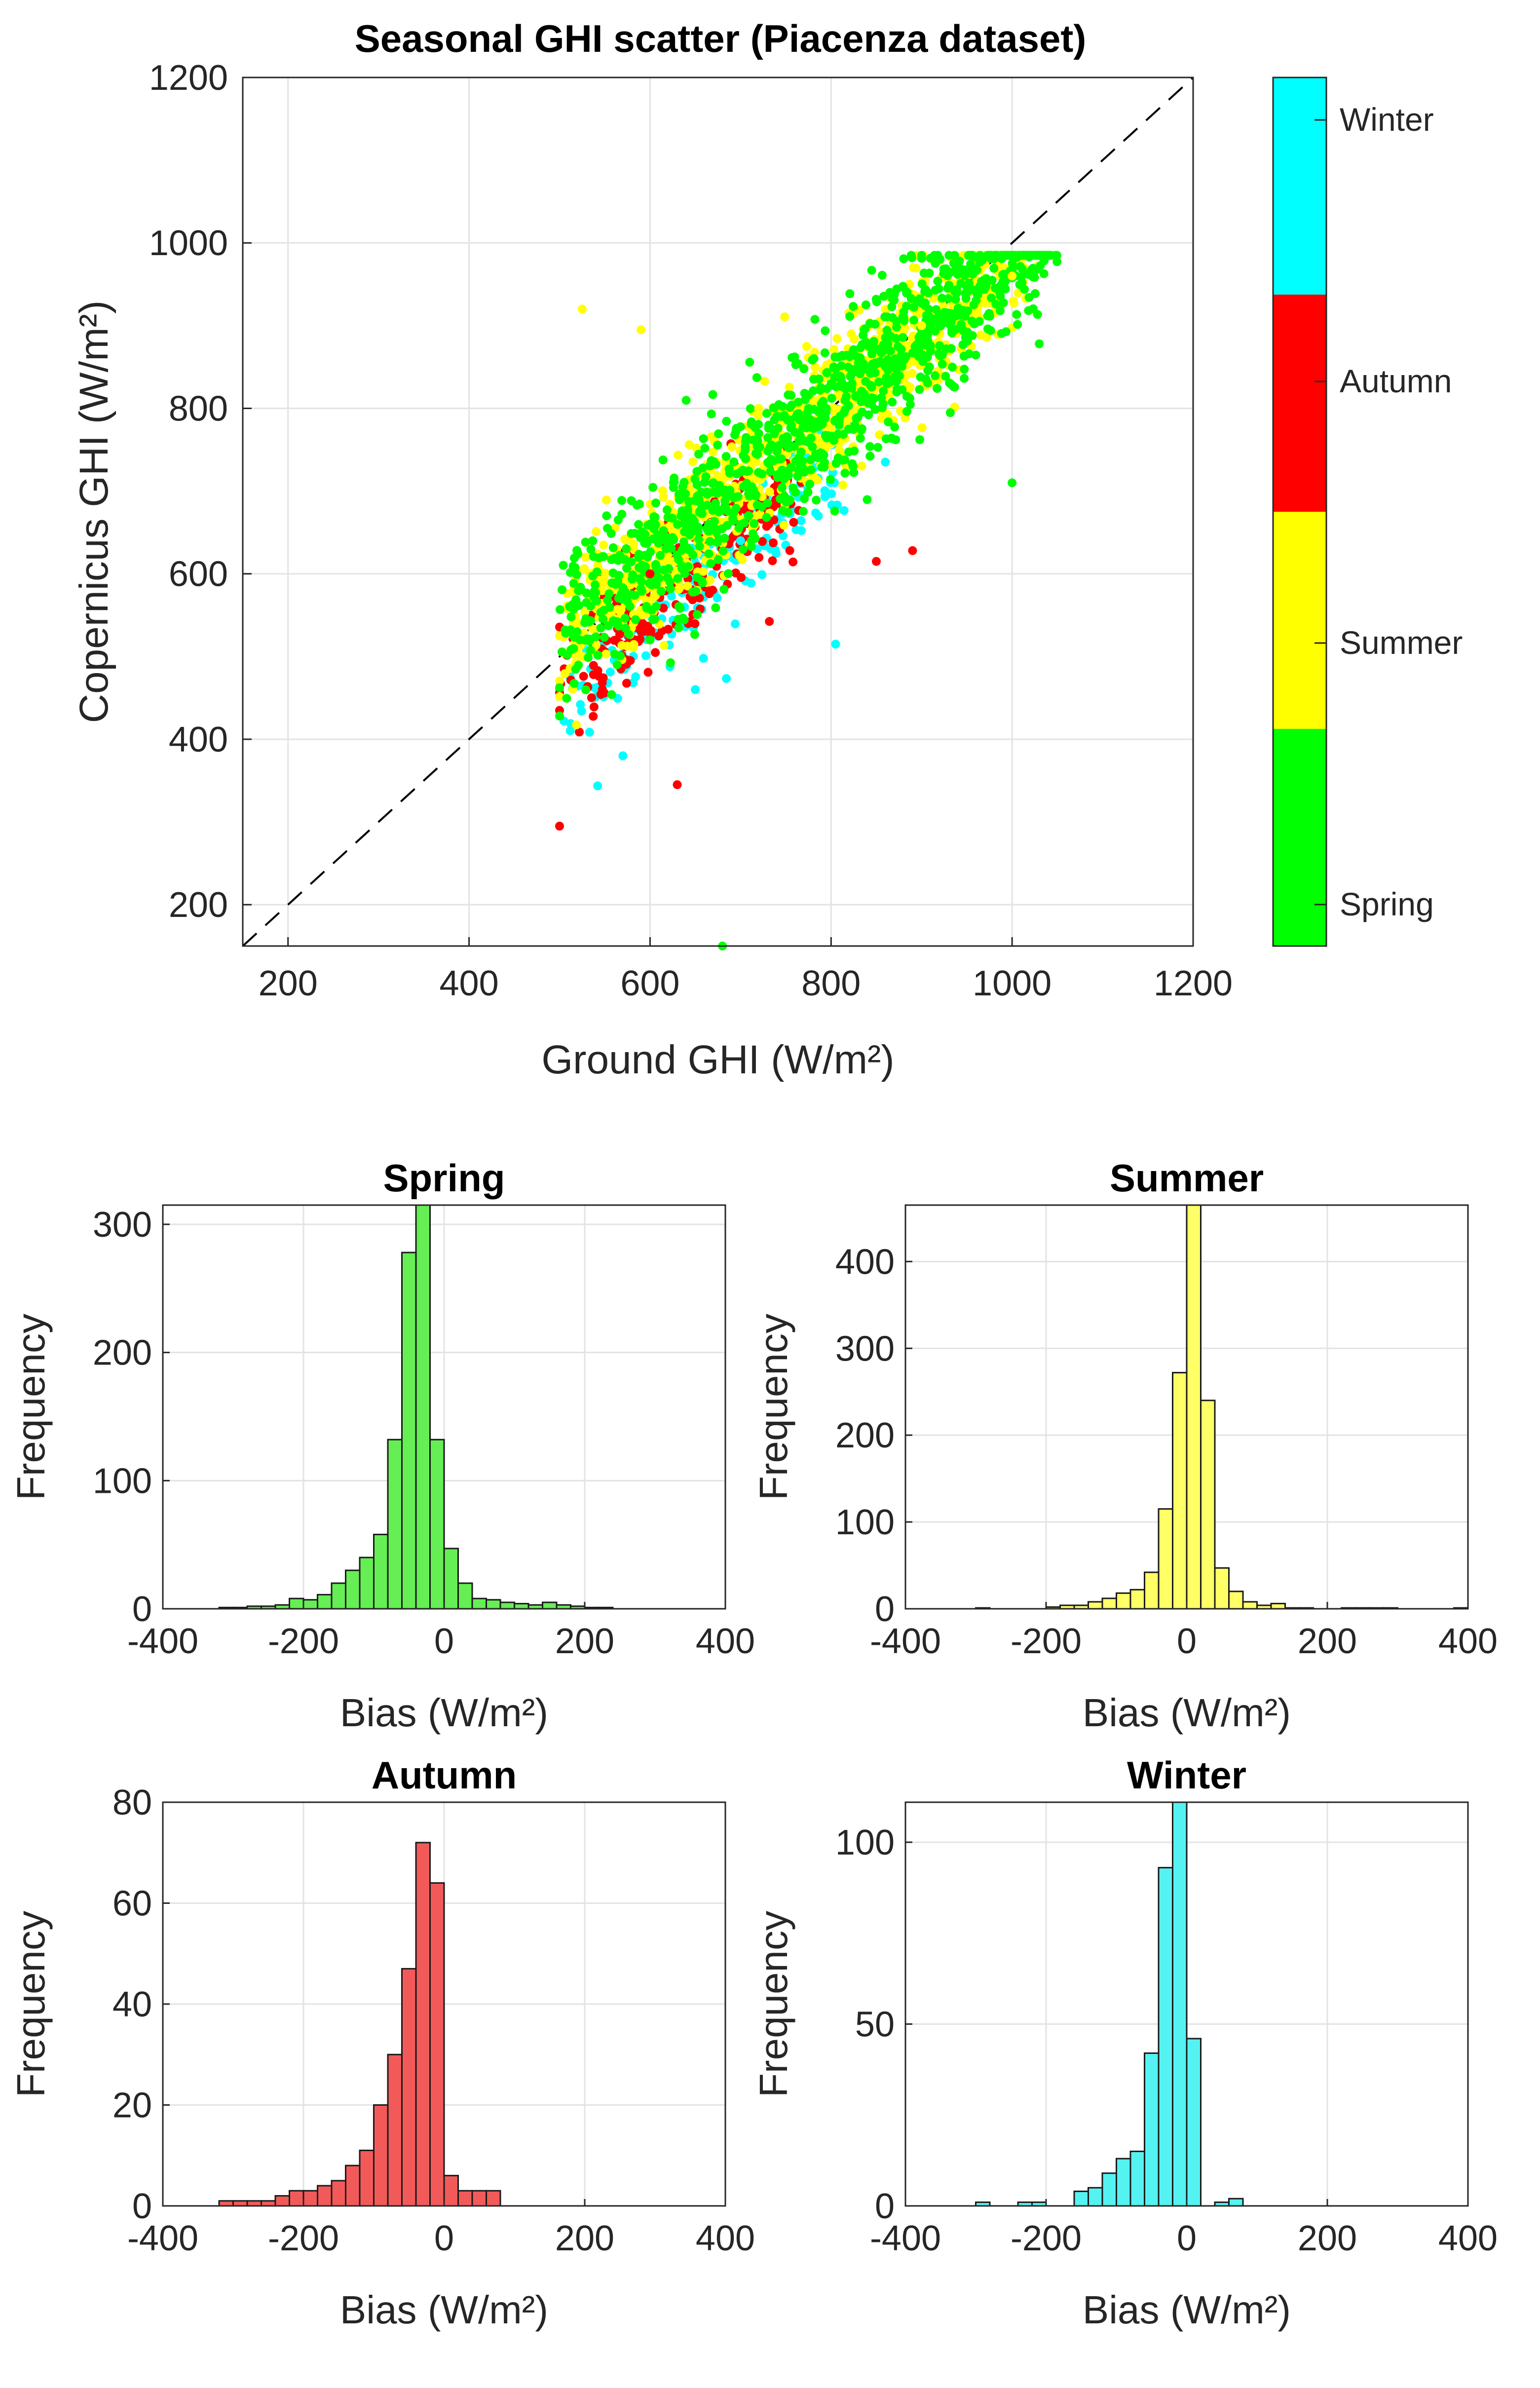 The image size is (1540, 2388). I want to click on summer-histogram-bar, so click(1250, 1605).